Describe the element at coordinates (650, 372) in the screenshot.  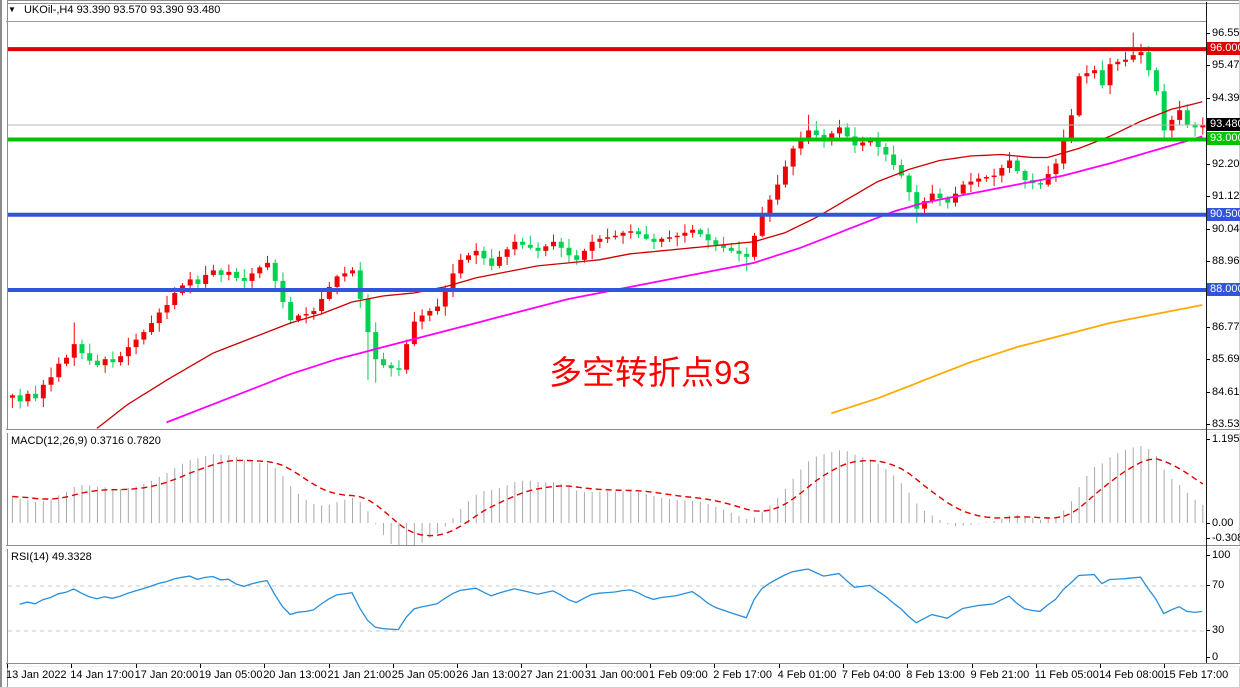
I see `annotation-text: 多空转折点93` at that location.